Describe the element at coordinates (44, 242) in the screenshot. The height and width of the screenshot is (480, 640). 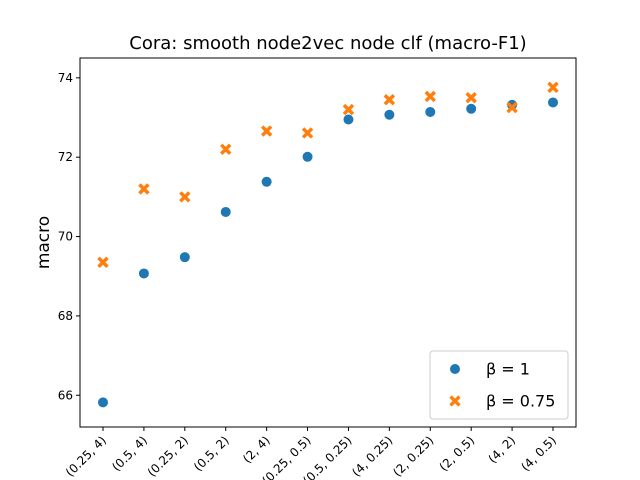
I see `y-axis-label: macro` at that location.